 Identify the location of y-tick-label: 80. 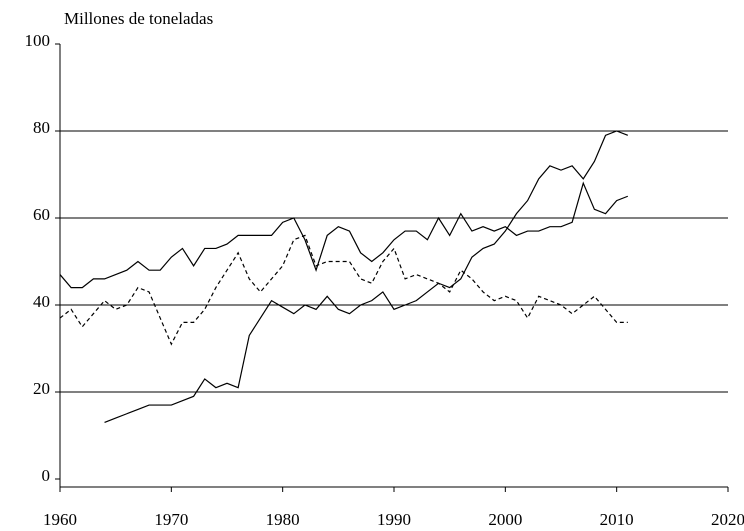
(41, 127).